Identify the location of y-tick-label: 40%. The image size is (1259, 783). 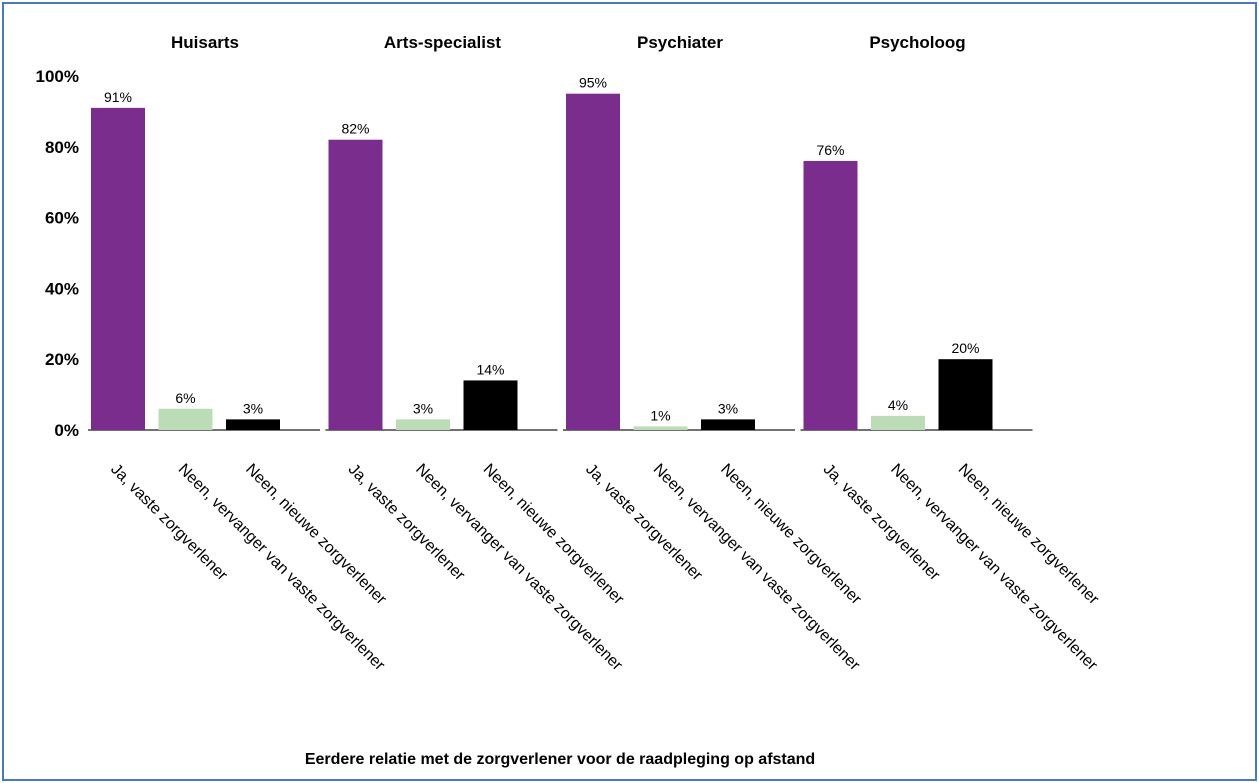
(62, 288).